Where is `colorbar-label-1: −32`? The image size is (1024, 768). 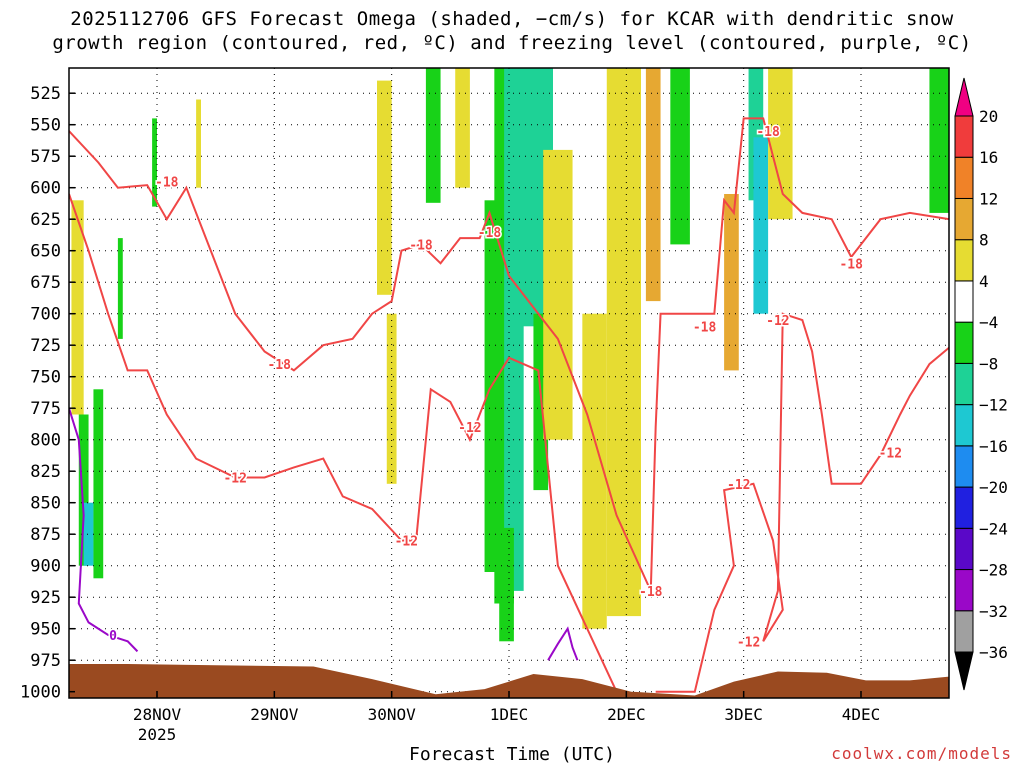 colorbar-label-1: −32 is located at coordinates (993, 611).